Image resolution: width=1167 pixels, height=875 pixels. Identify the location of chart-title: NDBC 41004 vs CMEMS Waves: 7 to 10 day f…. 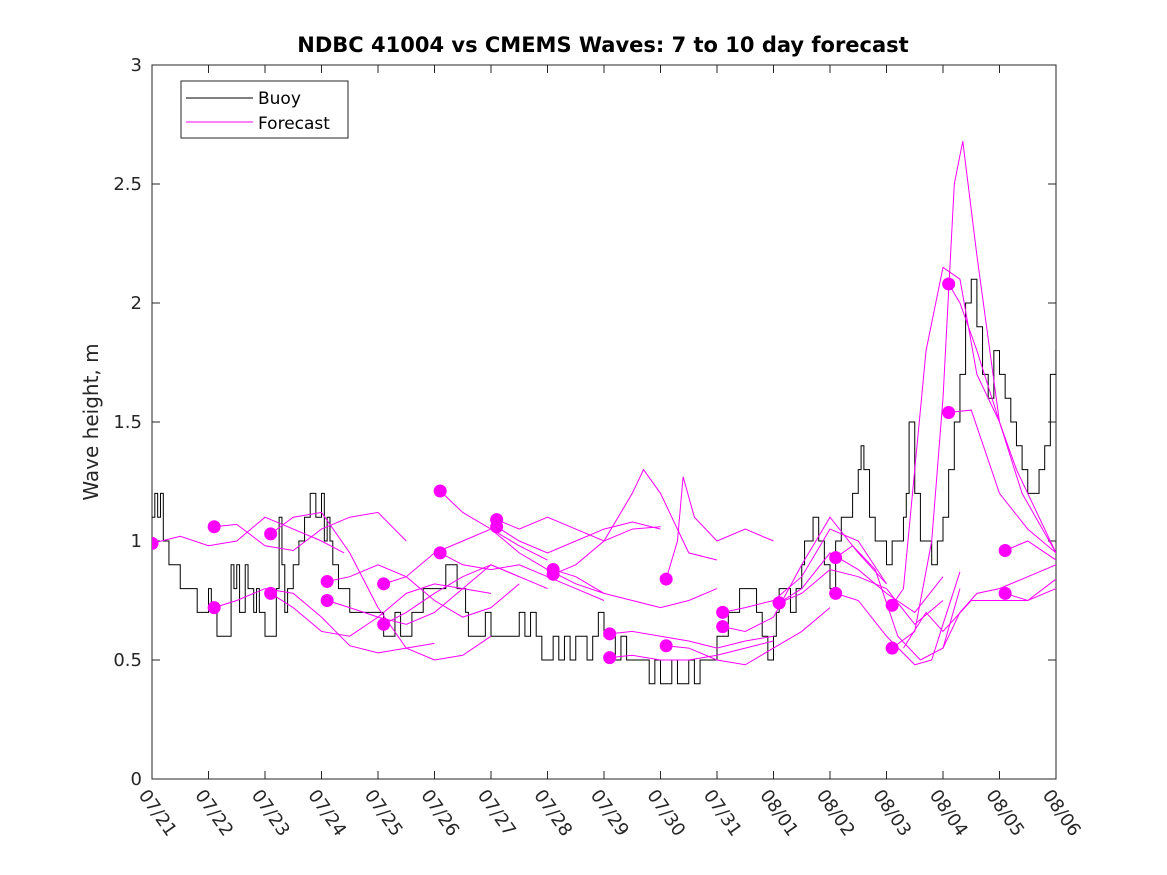
(602, 45).